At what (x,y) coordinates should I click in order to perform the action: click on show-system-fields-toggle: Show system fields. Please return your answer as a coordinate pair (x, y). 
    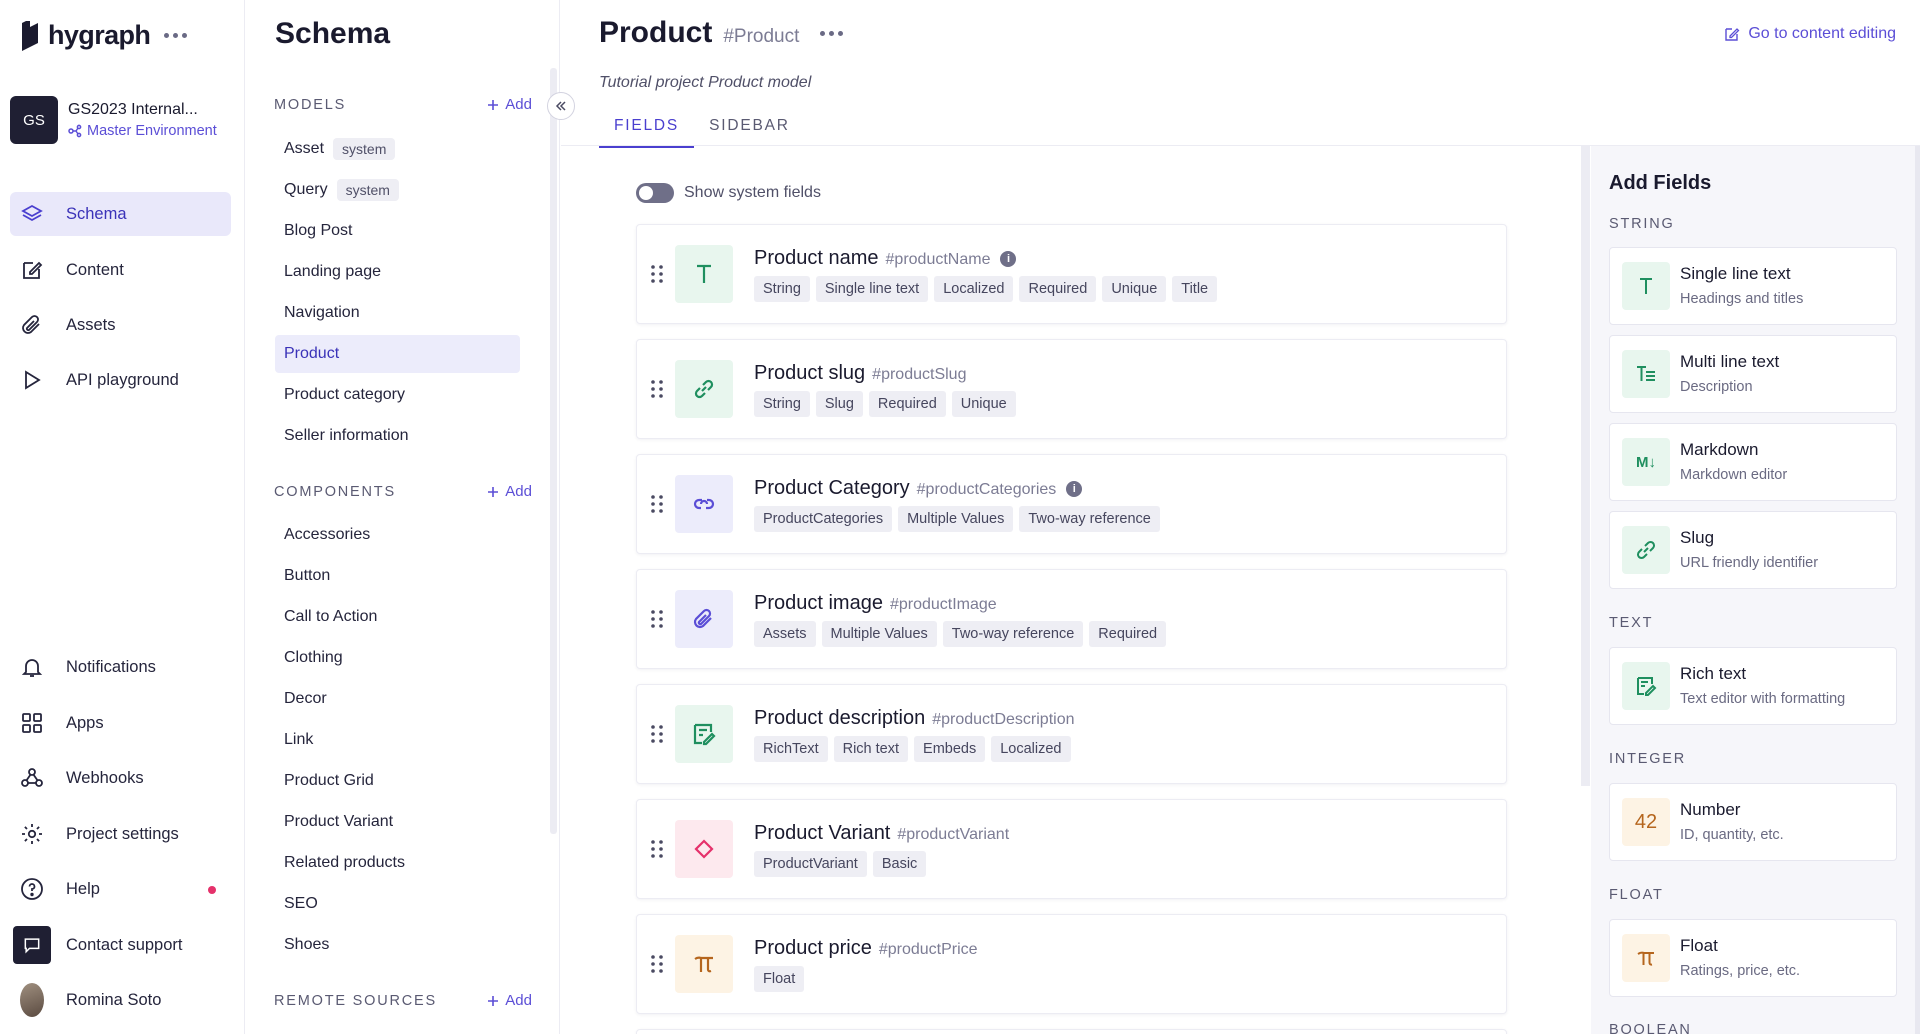
    Looking at the image, I should click on (728, 193).